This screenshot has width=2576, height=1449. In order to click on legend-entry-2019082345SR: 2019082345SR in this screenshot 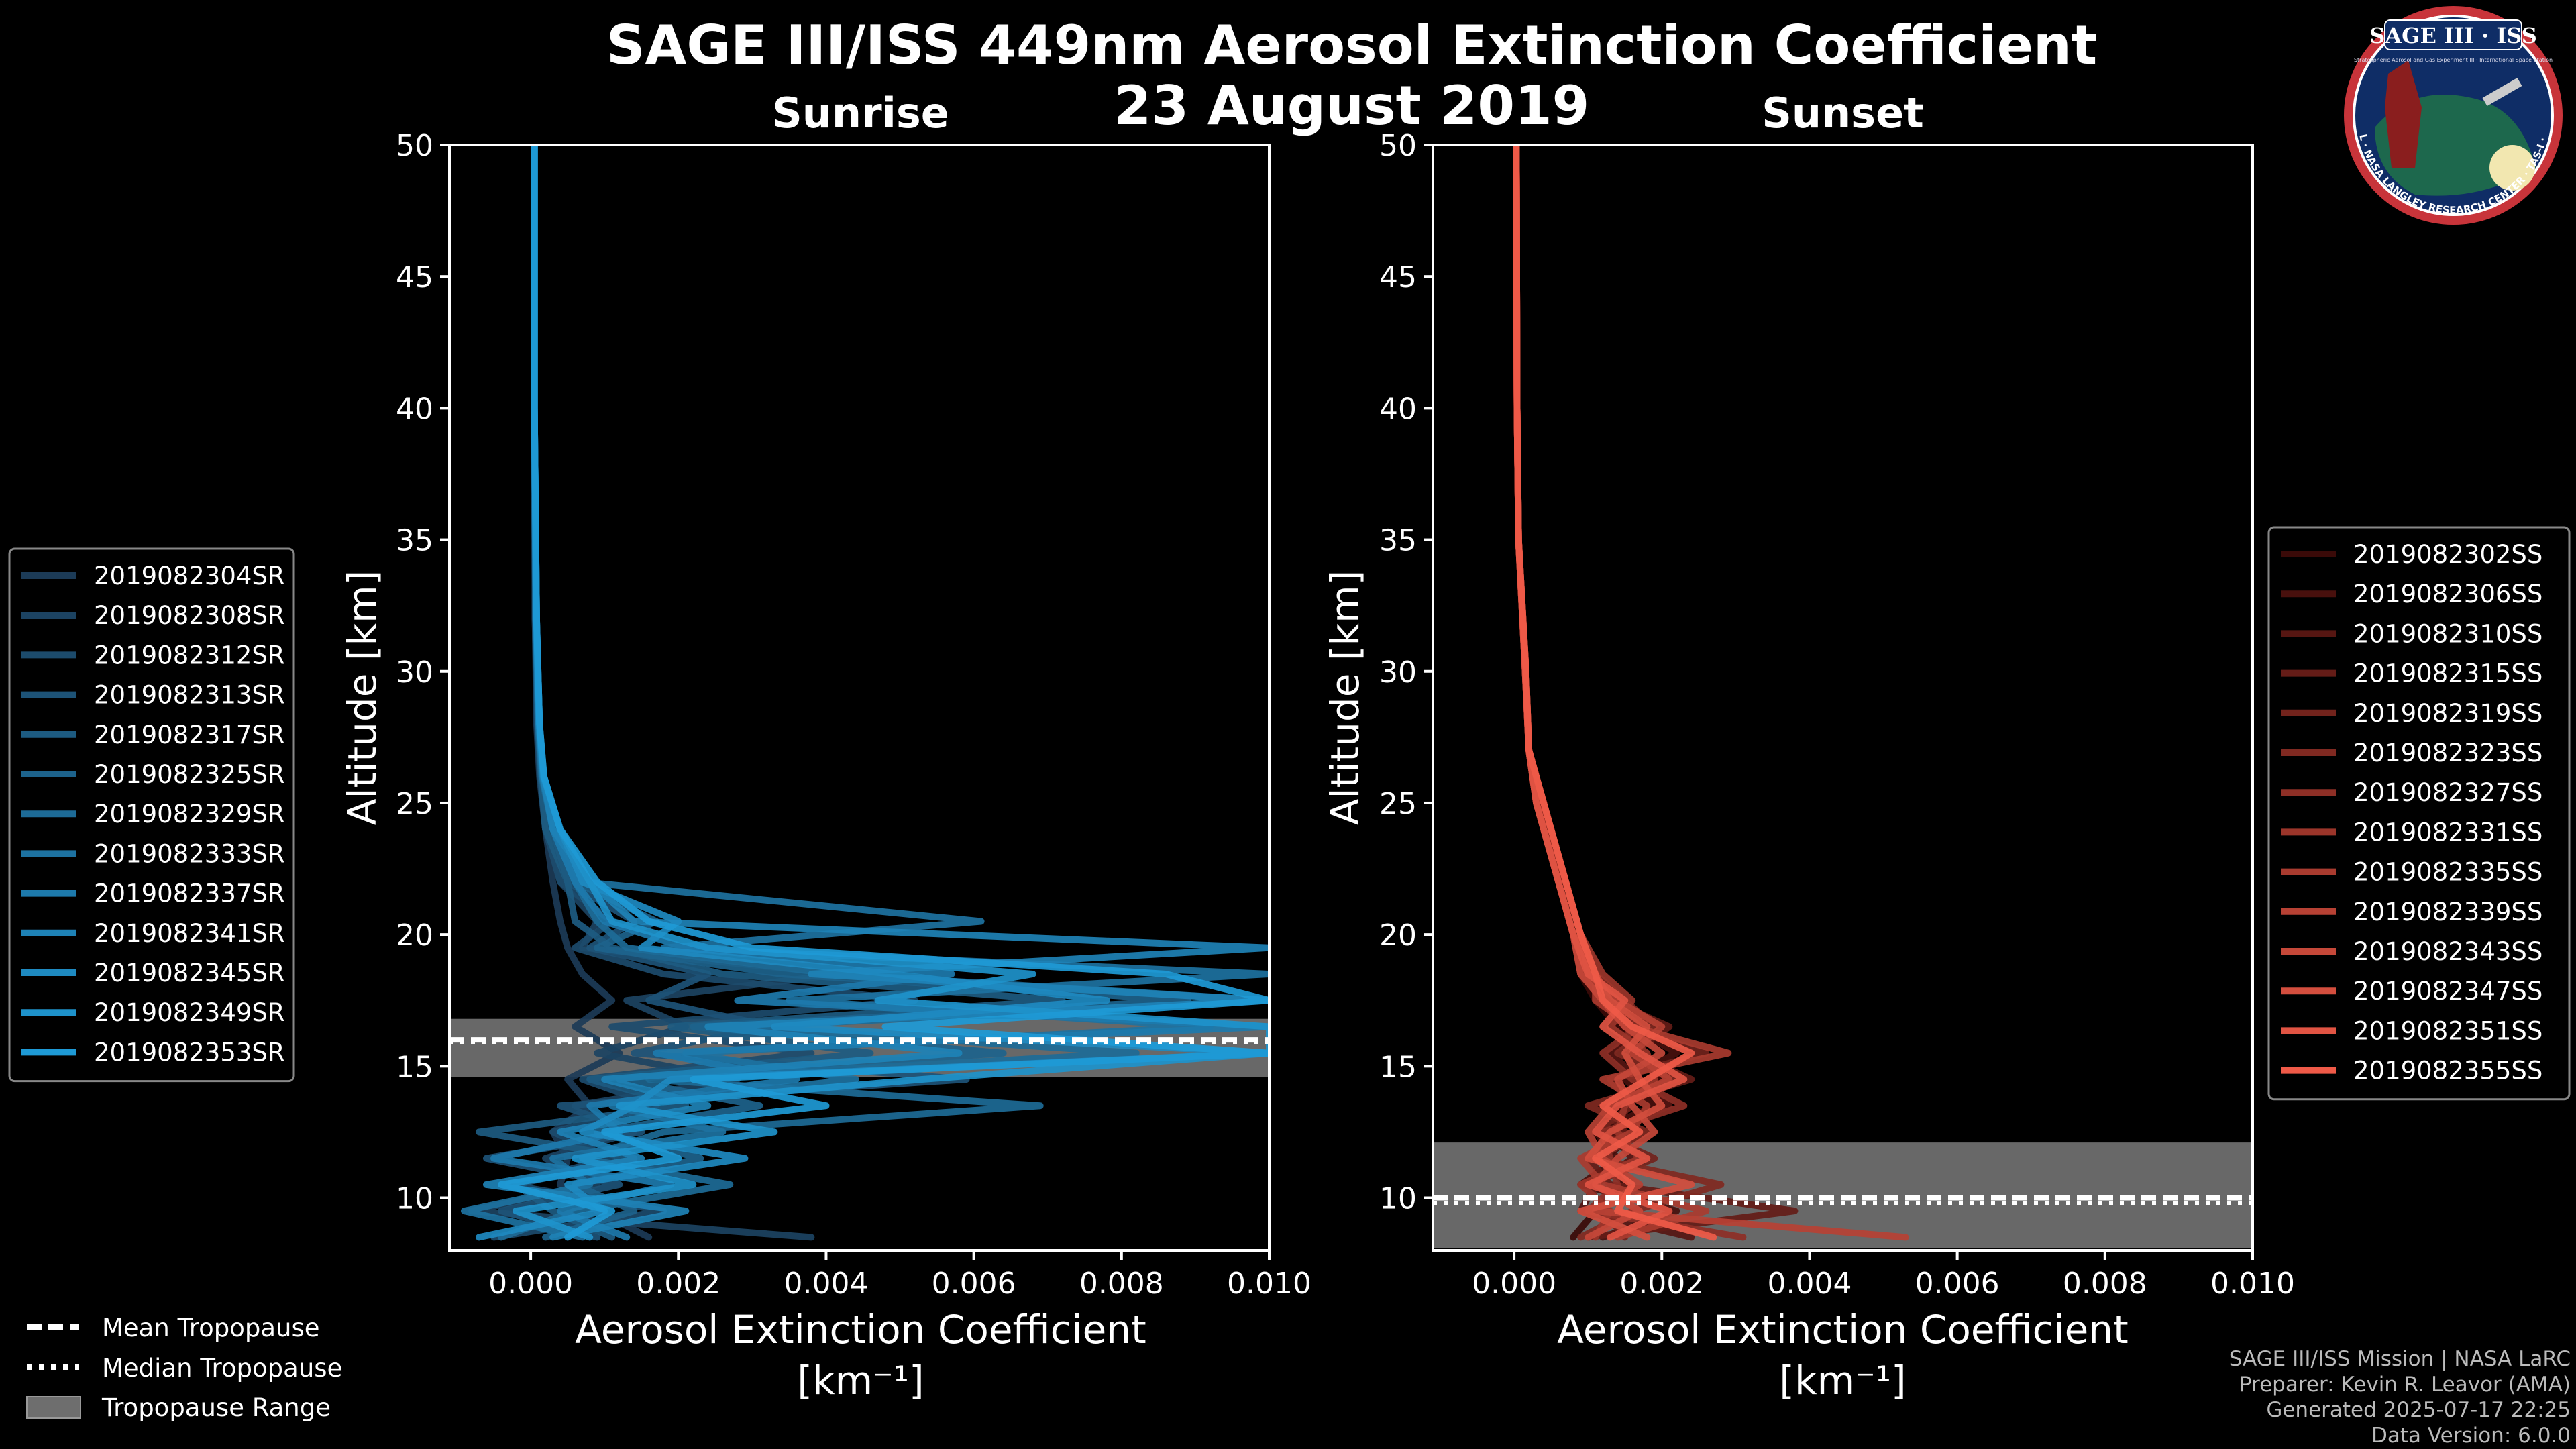, I will do `click(189, 973)`.